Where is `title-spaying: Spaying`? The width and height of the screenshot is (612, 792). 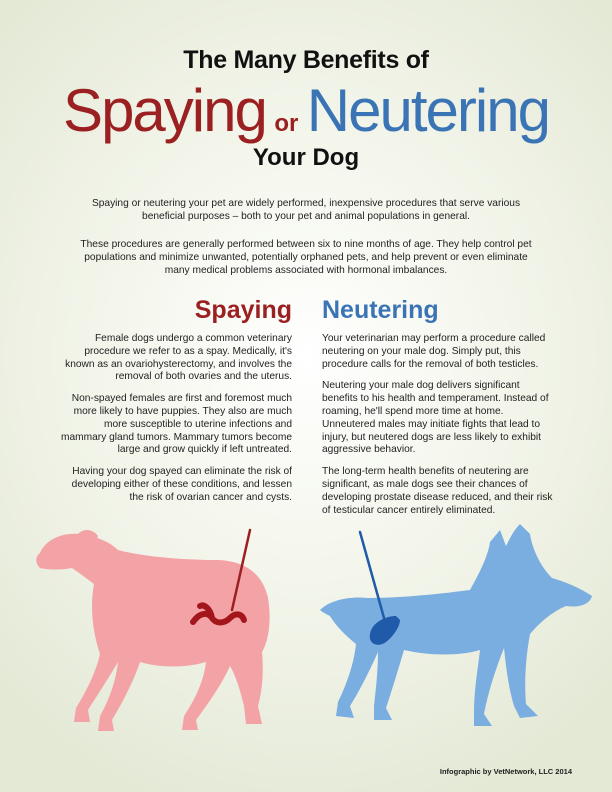 title-spaying: Spaying is located at coordinates (165, 110).